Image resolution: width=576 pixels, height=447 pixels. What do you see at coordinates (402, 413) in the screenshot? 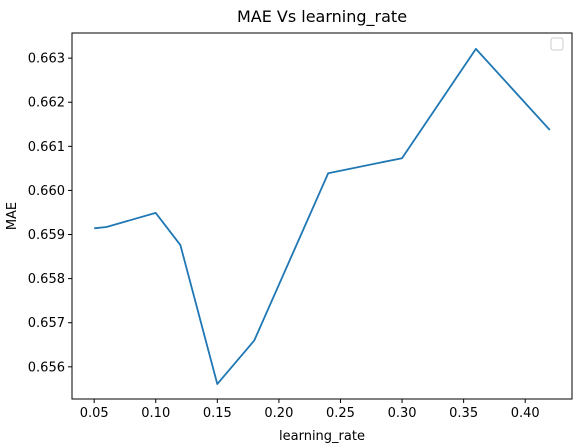
I see `x-tick-label: 0.30` at bounding box center [402, 413].